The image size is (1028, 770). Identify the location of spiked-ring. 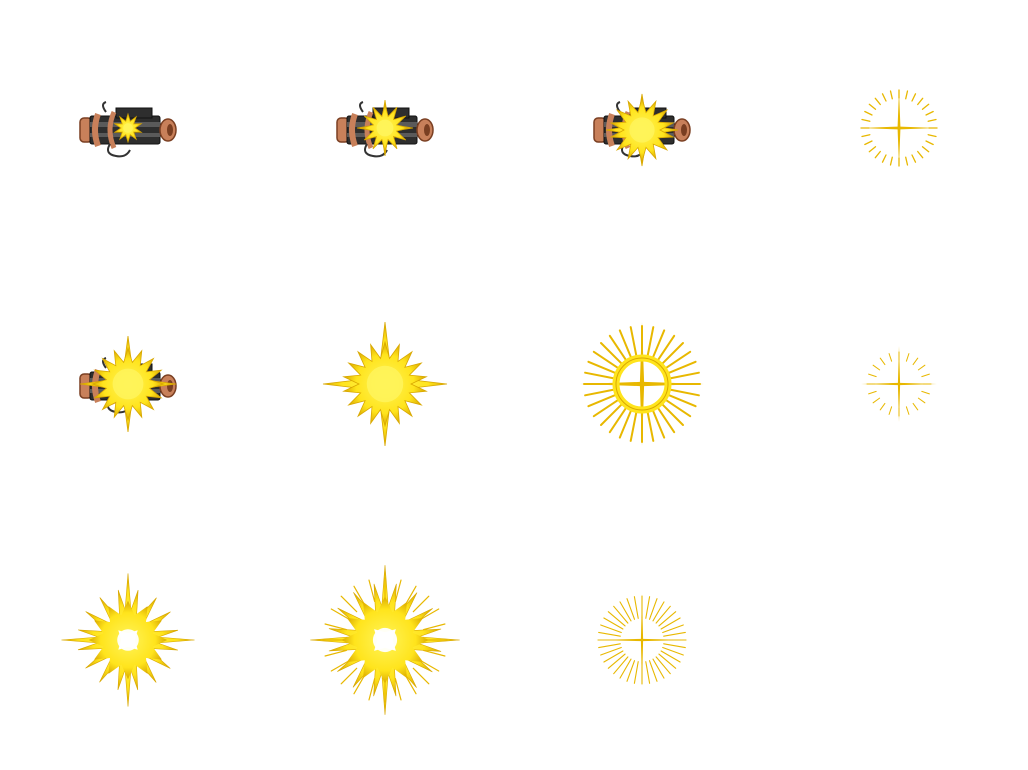
(642, 384).